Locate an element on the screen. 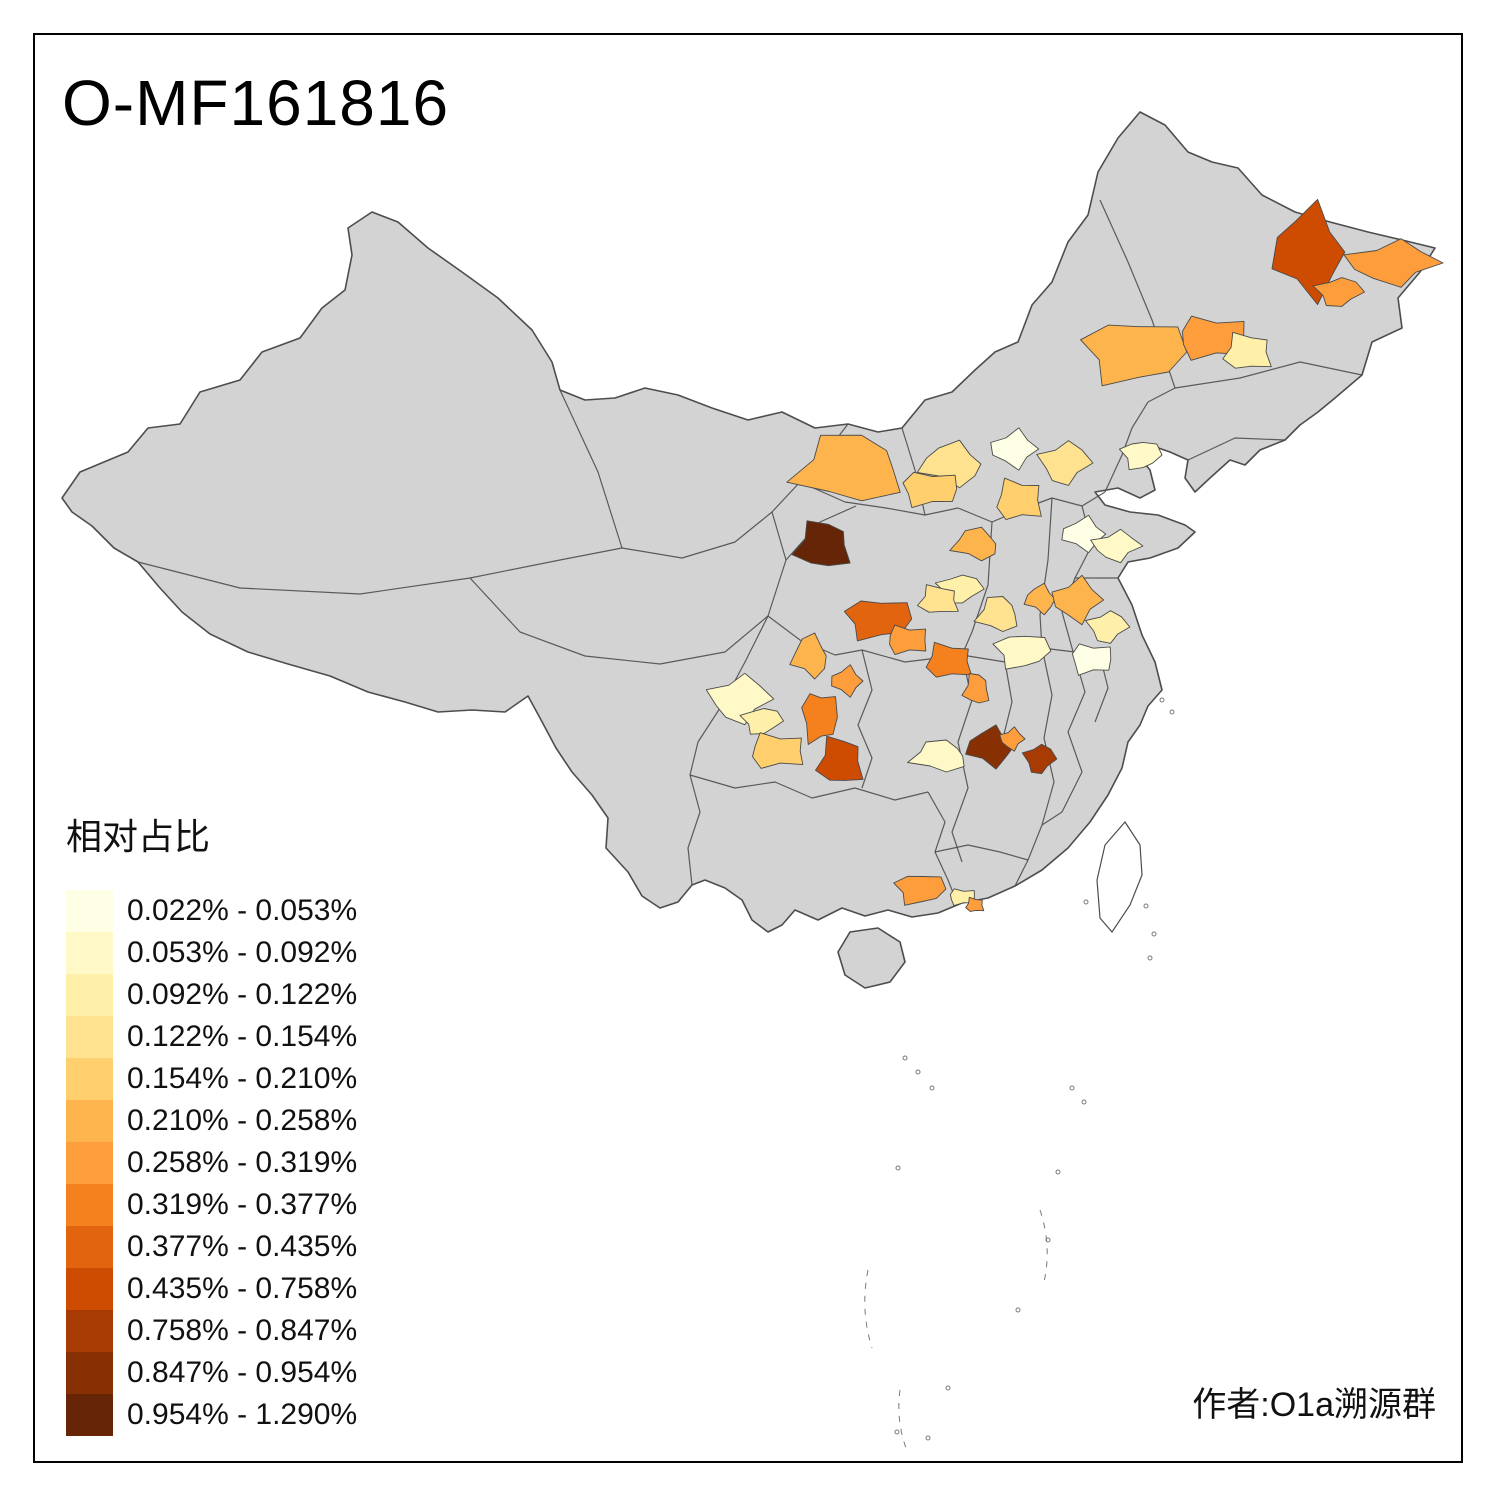 The image size is (1500, 1500). legend-label: 0.319% - 0.377% is located at coordinates (242, 1204).